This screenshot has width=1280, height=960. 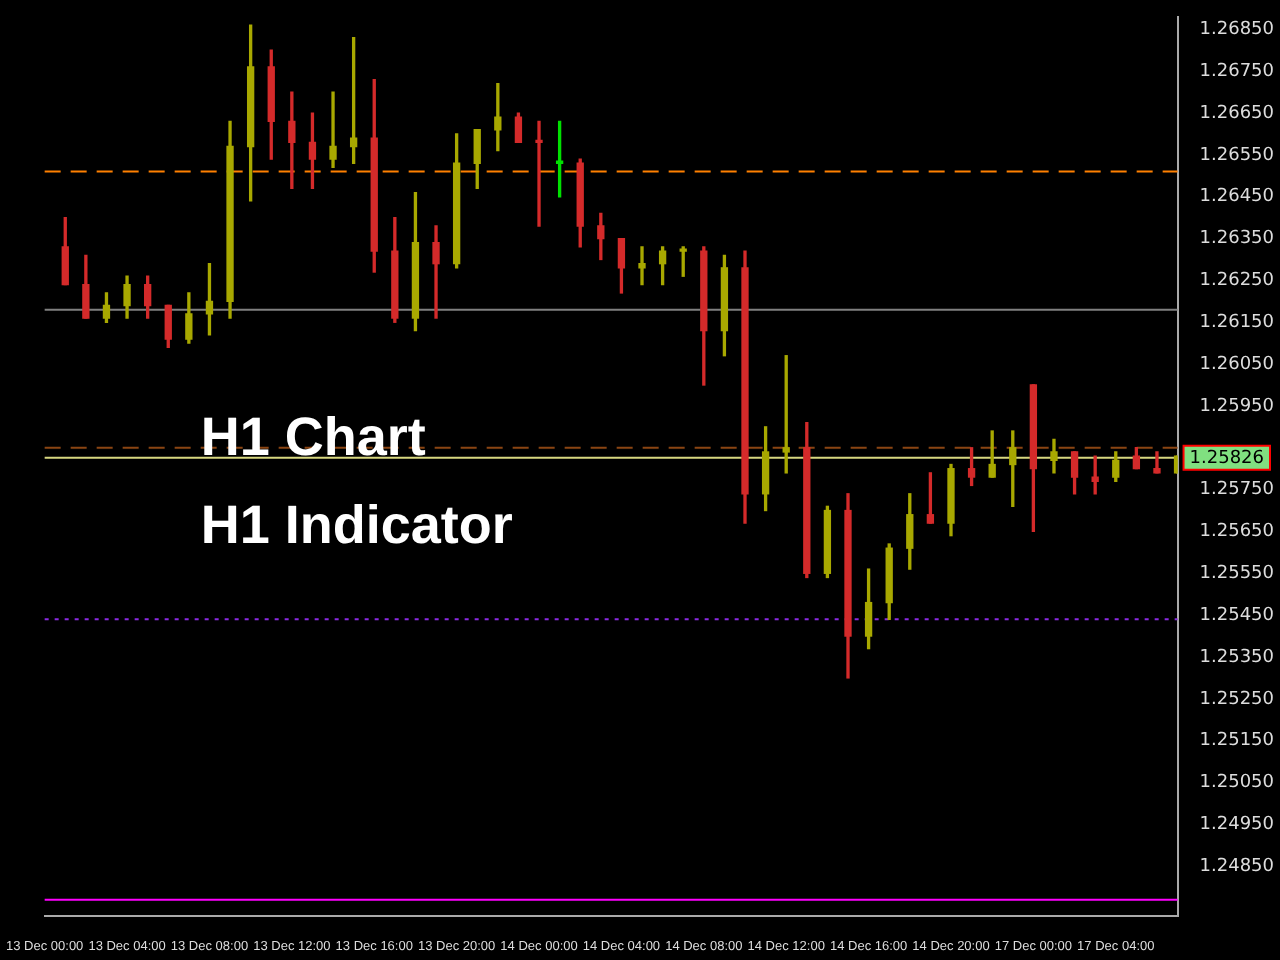 What do you see at coordinates (1237, 30) in the screenshot?
I see `y-tick-label: 1.26850` at bounding box center [1237, 30].